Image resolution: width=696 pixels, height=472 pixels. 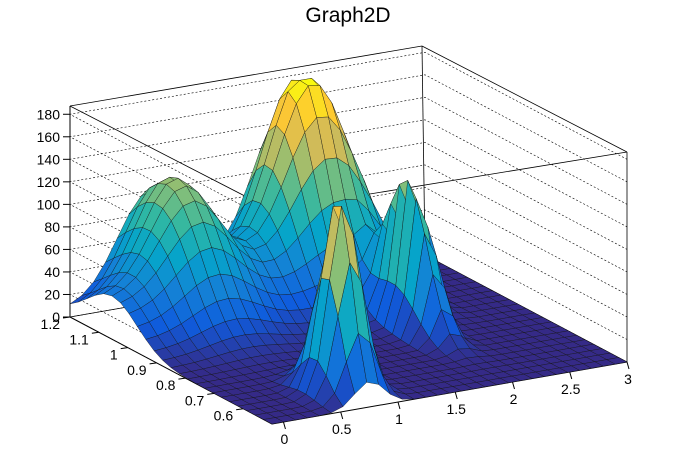 What do you see at coordinates (52, 227) in the screenshot?
I see `z-tick-label: 80` at bounding box center [52, 227].